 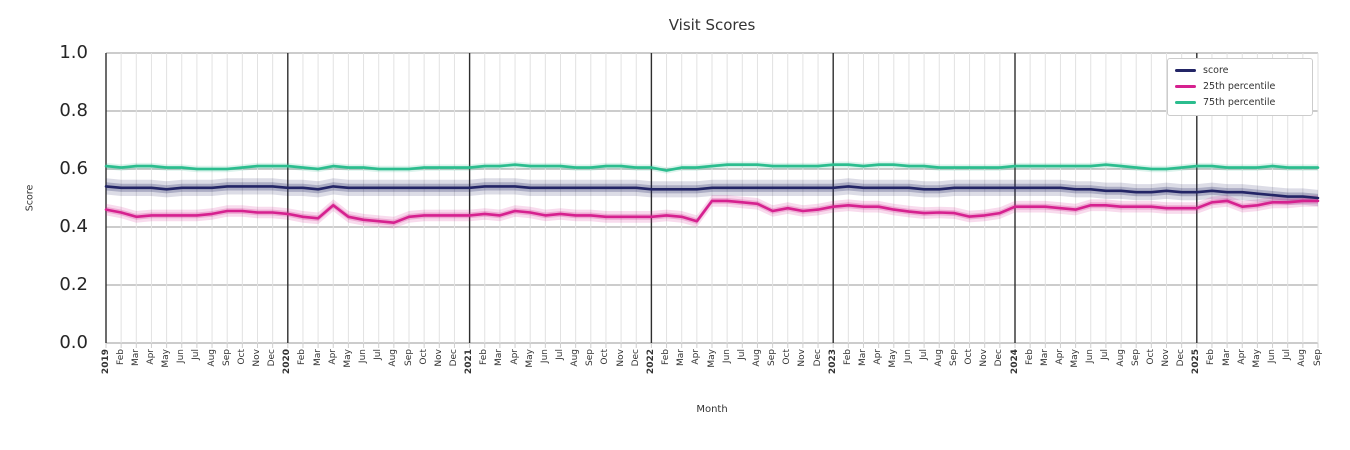 I want to click on legend-label: 75th percentile, so click(x=1239, y=102).